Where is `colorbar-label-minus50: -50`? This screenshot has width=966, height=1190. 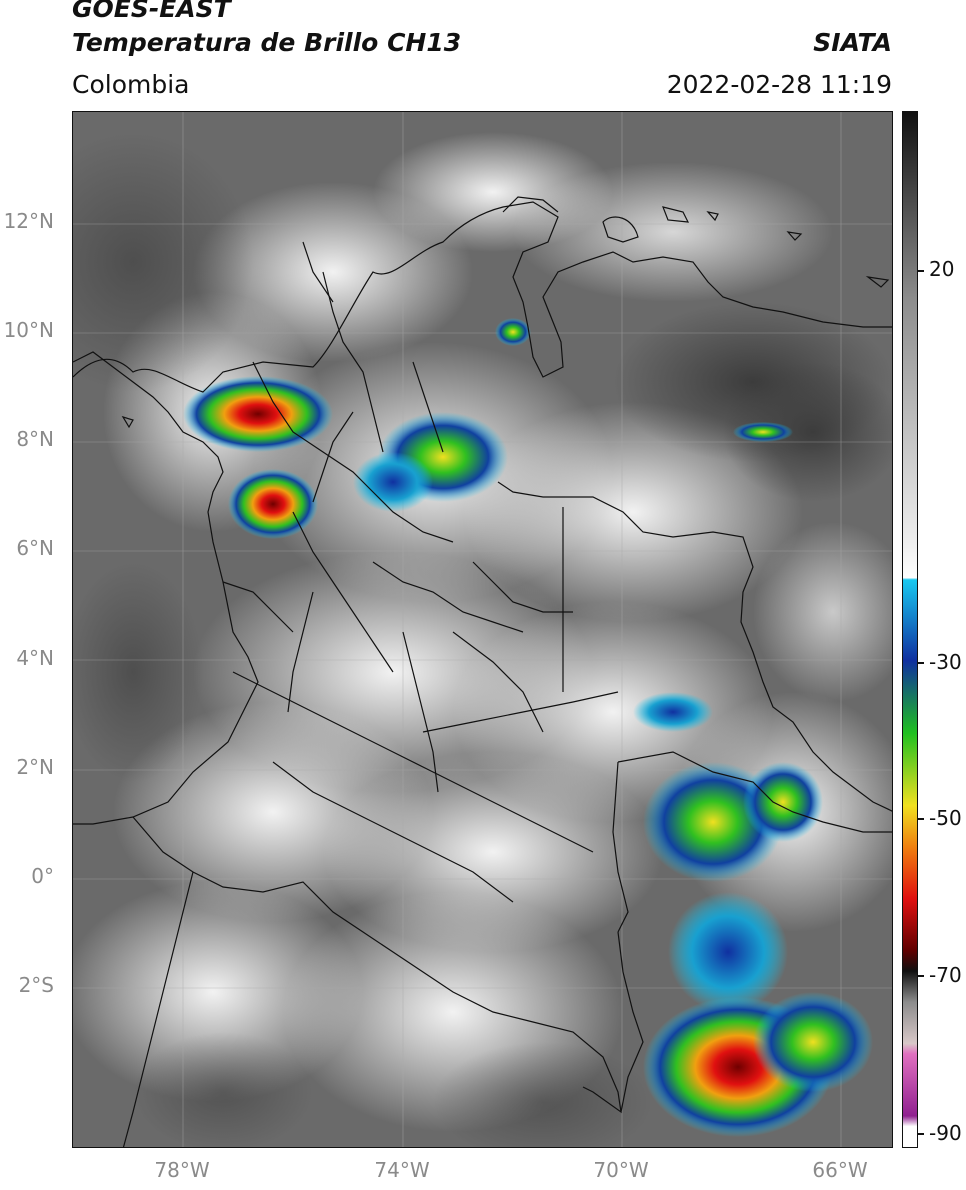
colorbar-label-minus50: -50 is located at coordinates (945, 818).